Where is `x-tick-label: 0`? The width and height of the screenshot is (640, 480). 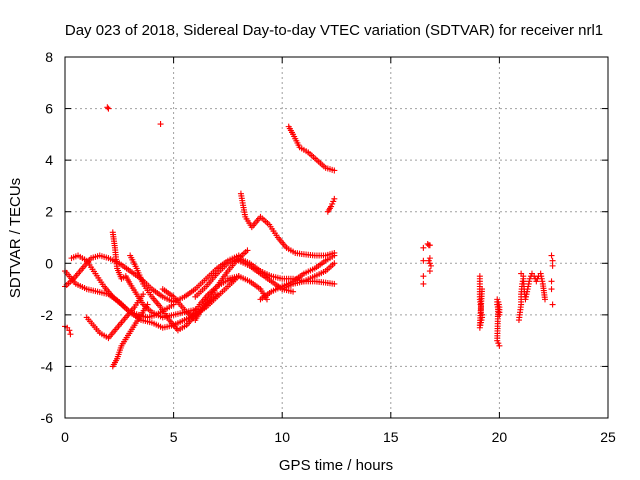 x-tick-label: 0 is located at coordinates (65, 437).